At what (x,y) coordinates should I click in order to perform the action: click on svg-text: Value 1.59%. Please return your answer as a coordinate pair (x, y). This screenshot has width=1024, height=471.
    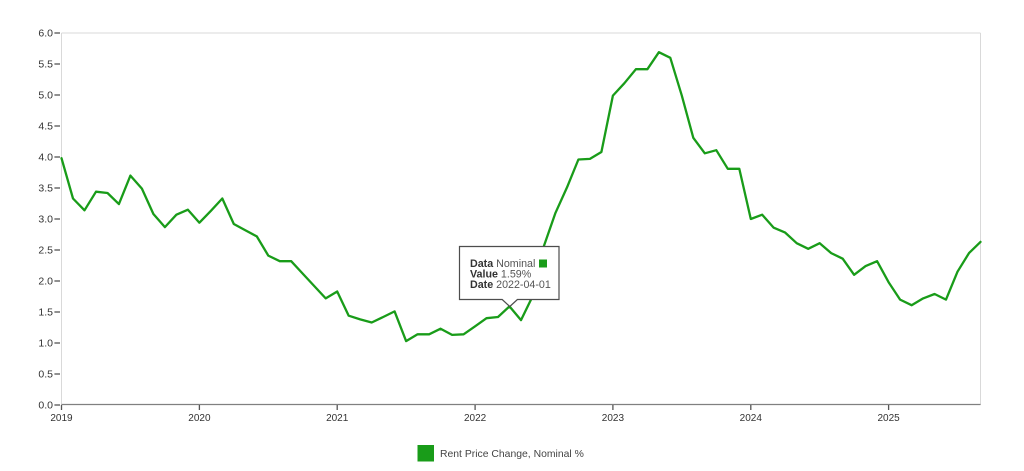
    Looking at the image, I should click on (501, 275).